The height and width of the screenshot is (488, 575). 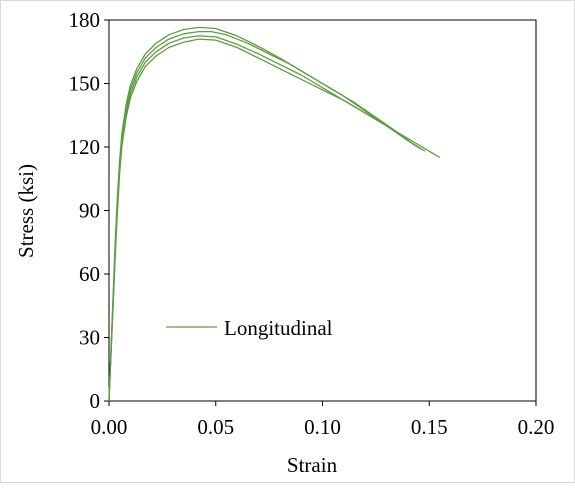 I want to click on legend: Longitudinal, so click(x=249, y=328).